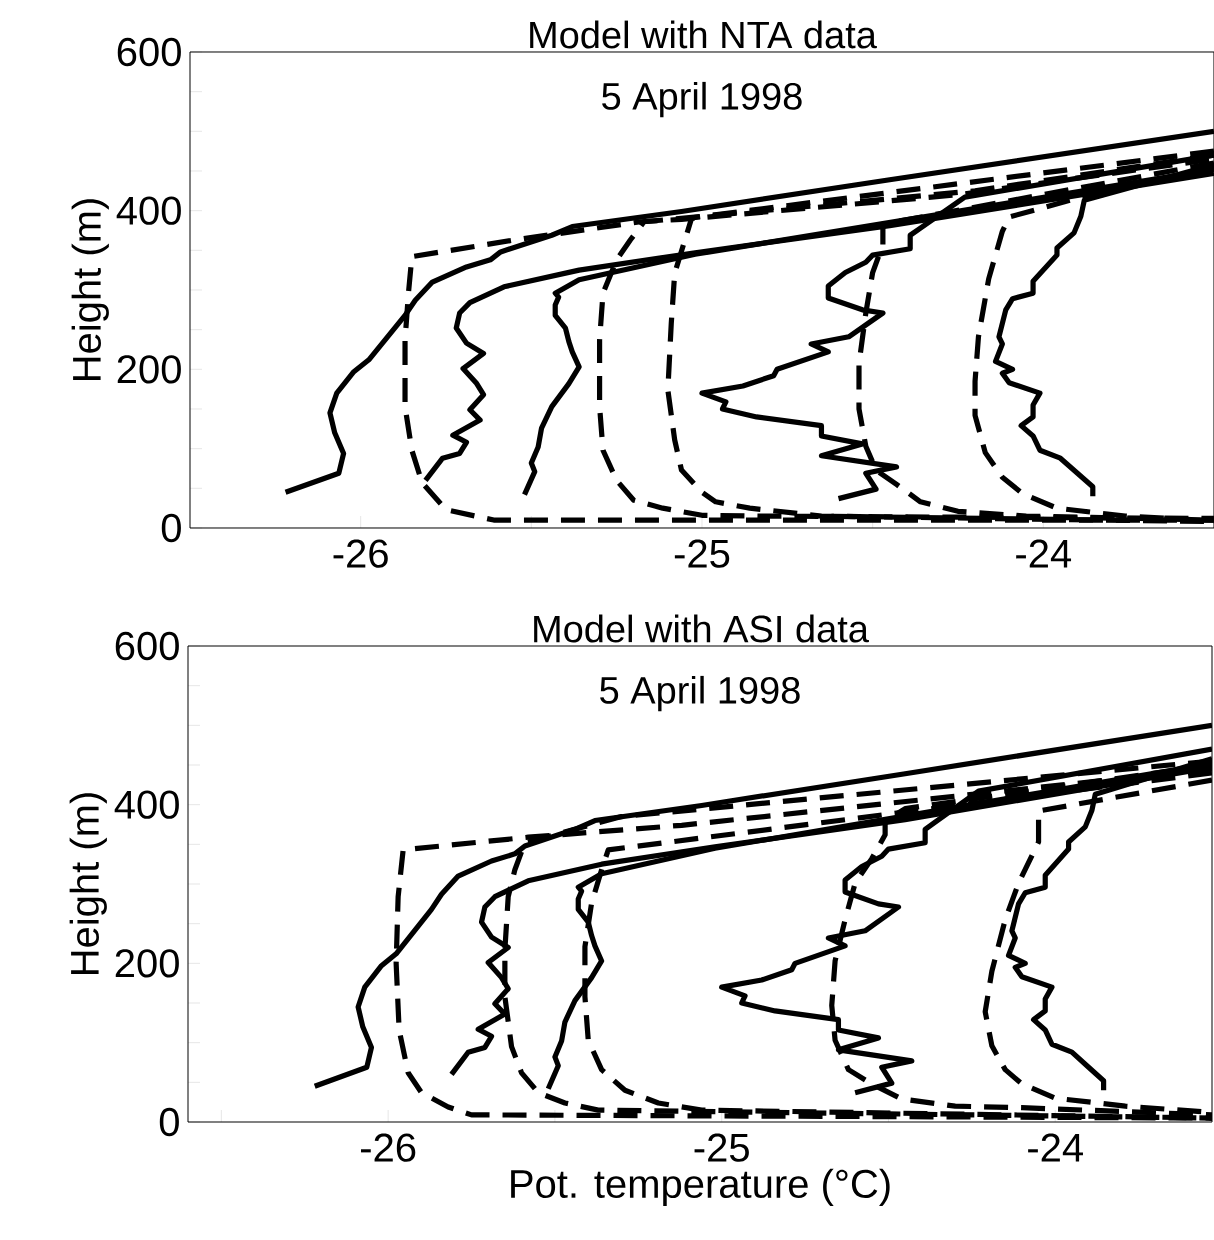 This screenshot has height=1240, width=1214. What do you see at coordinates (703, 34) in the screenshot?
I see `chart-title: Model with NTA data` at bounding box center [703, 34].